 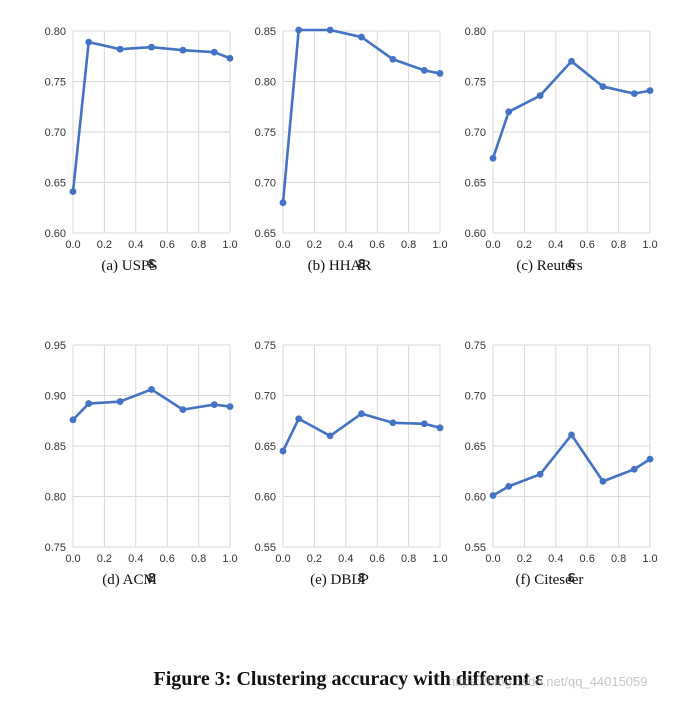 I want to click on chart-dblp: 0.55 0.60 0.65 0.70 0.75 0.0 0.2 0.4 0.6 0.8 1.0 ε, so click(x=351, y=463).